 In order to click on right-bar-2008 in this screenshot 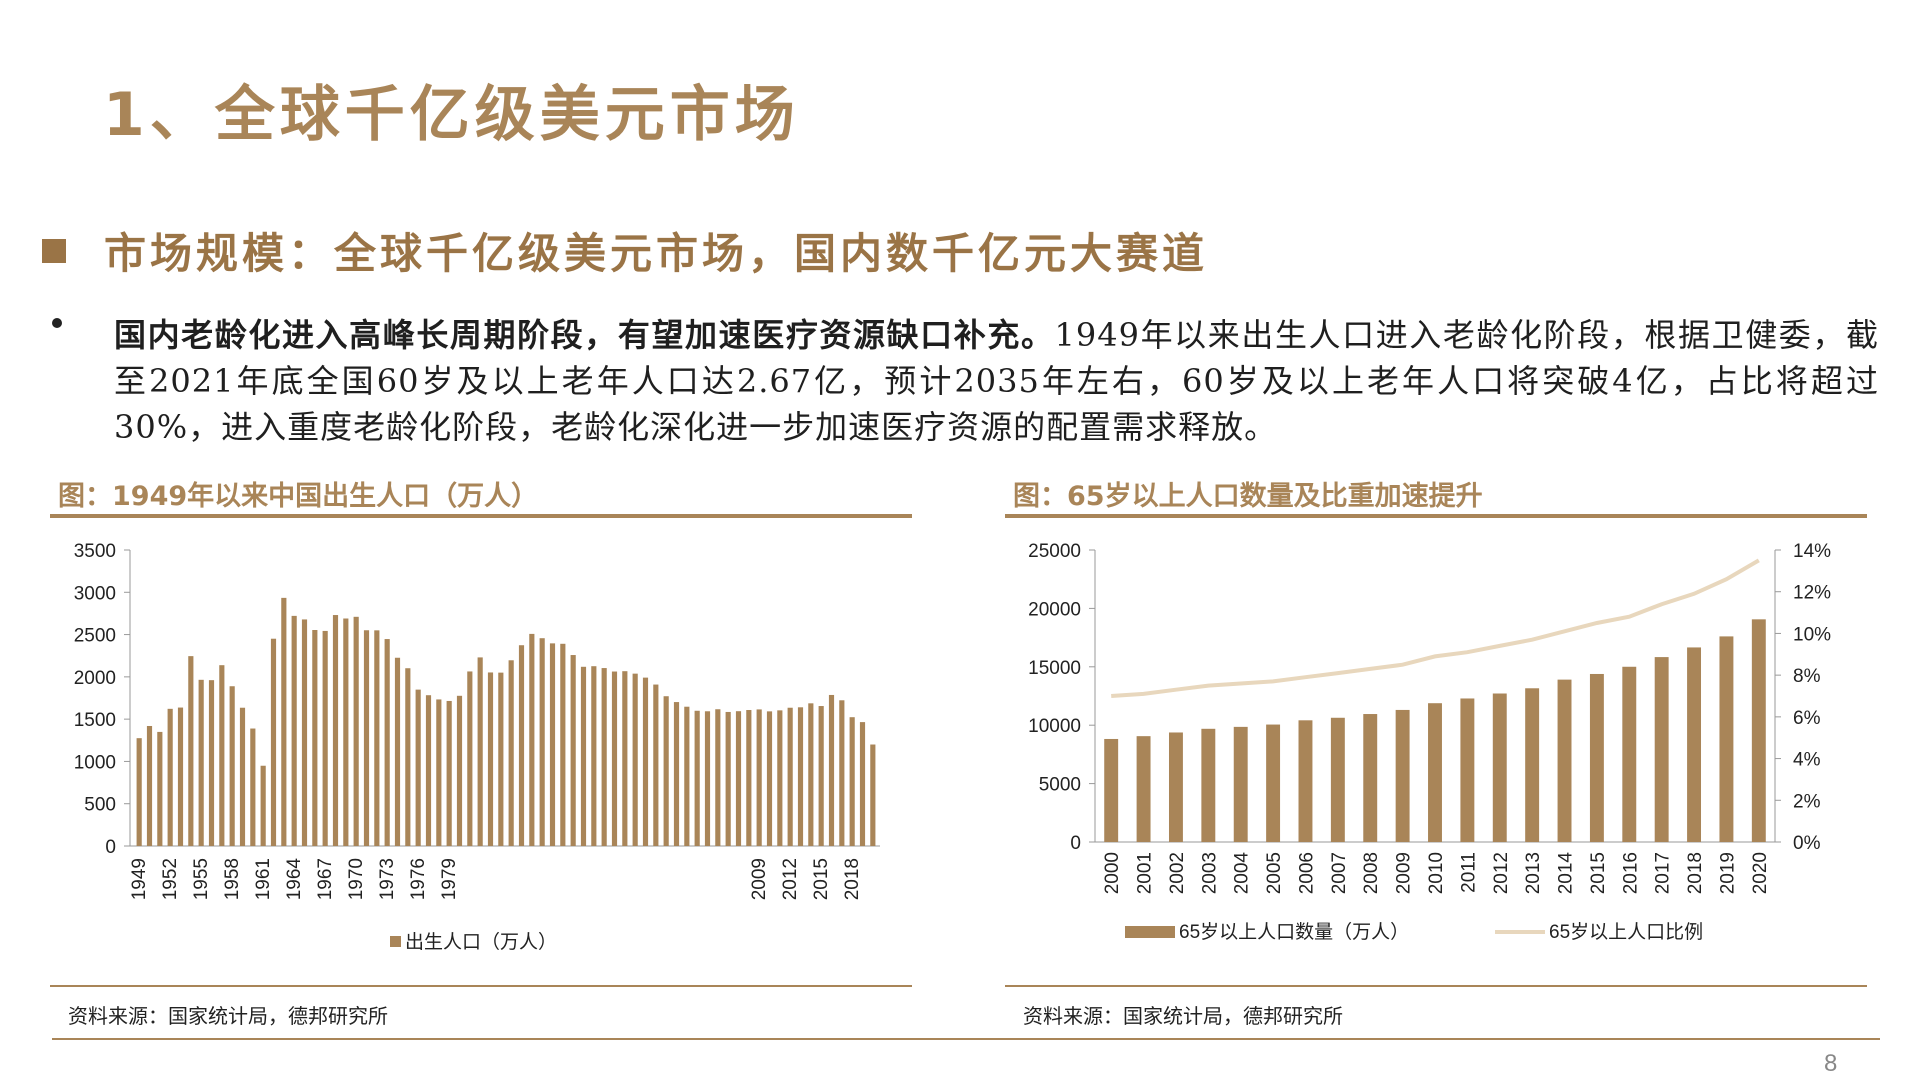, I will do `click(1370, 778)`.